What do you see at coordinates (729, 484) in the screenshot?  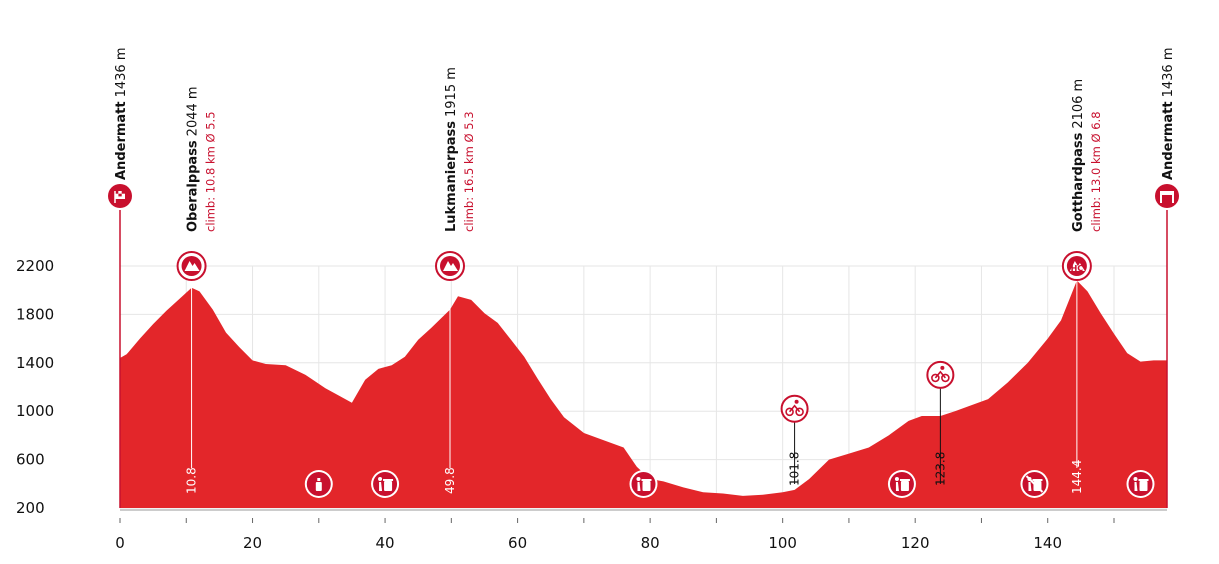 I see `service-icons` at bounding box center [729, 484].